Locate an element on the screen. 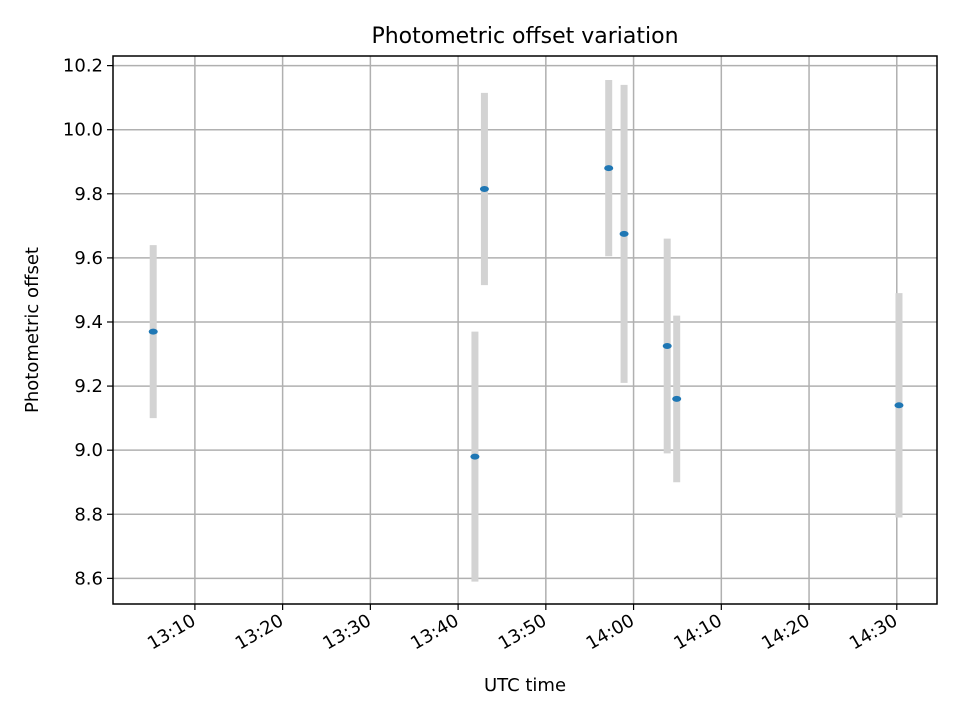 The height and width of the screenshot is (720, 960). y-tick-label: 9.0 is located at coordinates (88, 450).